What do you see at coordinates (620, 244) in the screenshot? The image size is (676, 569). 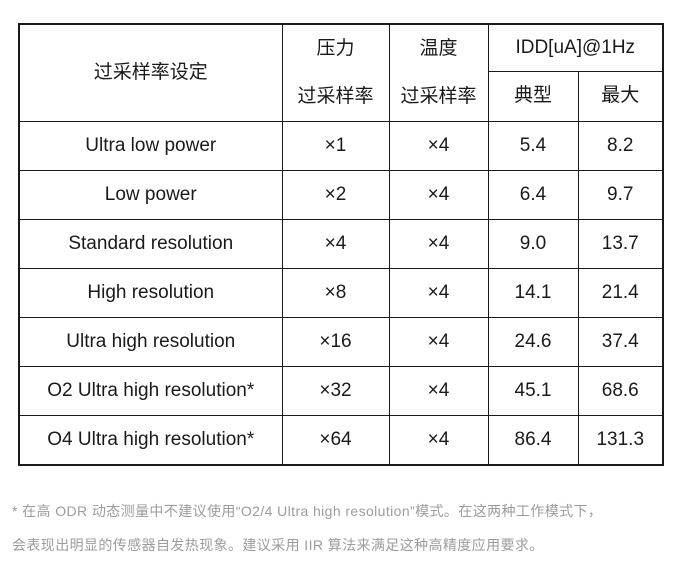 I see `cell-idd-maximum: 13.7` at bounding box center [620, 244].